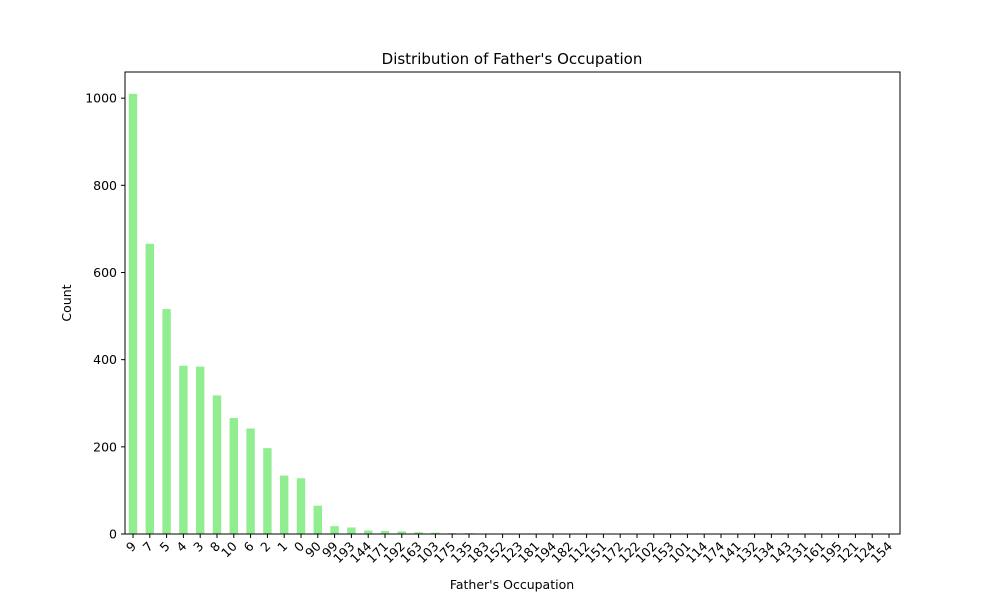 Image resolution: width=1000 pixels, height=600 pixels. What do you see at coordinates (248, 546) in the screenshot?
I see `x-tick-label-6: 6` at bounding box center [248, 546].